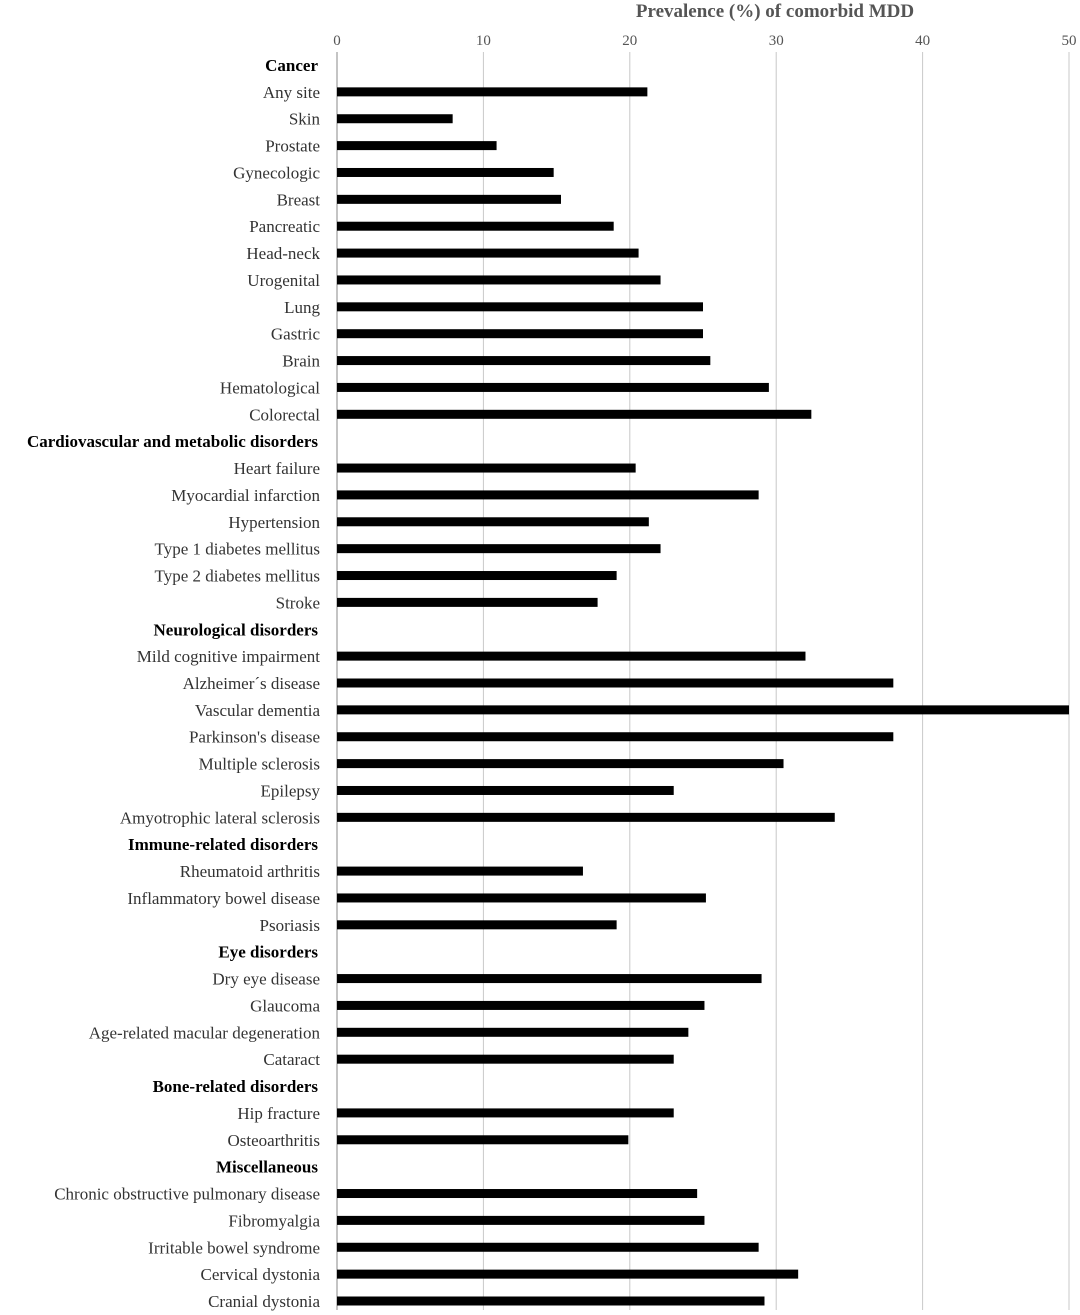 The height and width of the screenshot is (1315, 1080). Describe the element at coordinates (337, 41) in the screenshot. I see `x-tick-label: 0` at that location.